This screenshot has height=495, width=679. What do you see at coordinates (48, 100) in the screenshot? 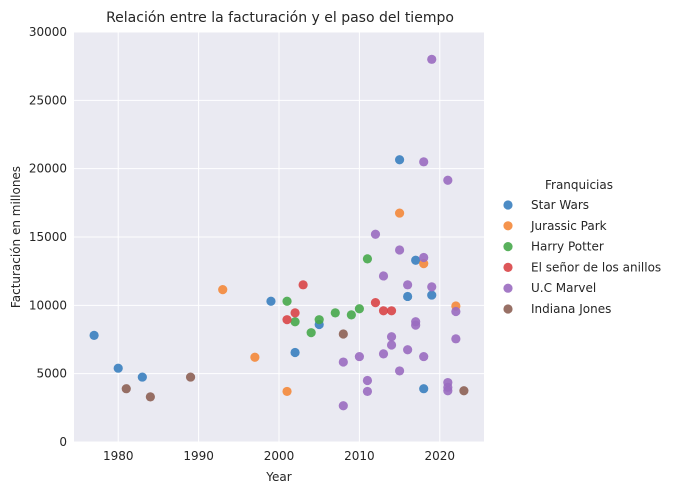
I see `y-tick-label: 25000` at bounding box center [48, 100].